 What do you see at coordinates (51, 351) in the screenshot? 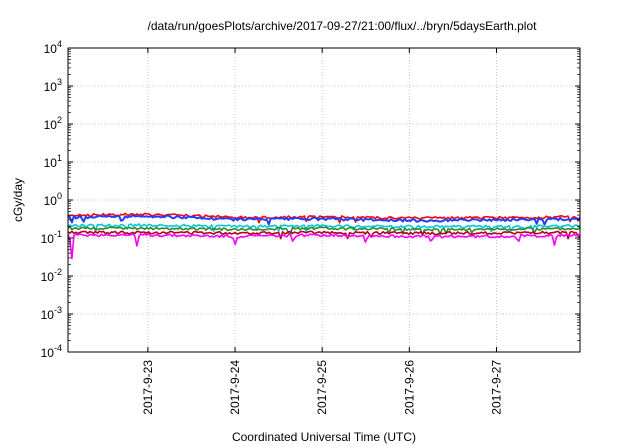
I see `y-tick-label: 10⁻⁴` at bounding box center [51, 351].